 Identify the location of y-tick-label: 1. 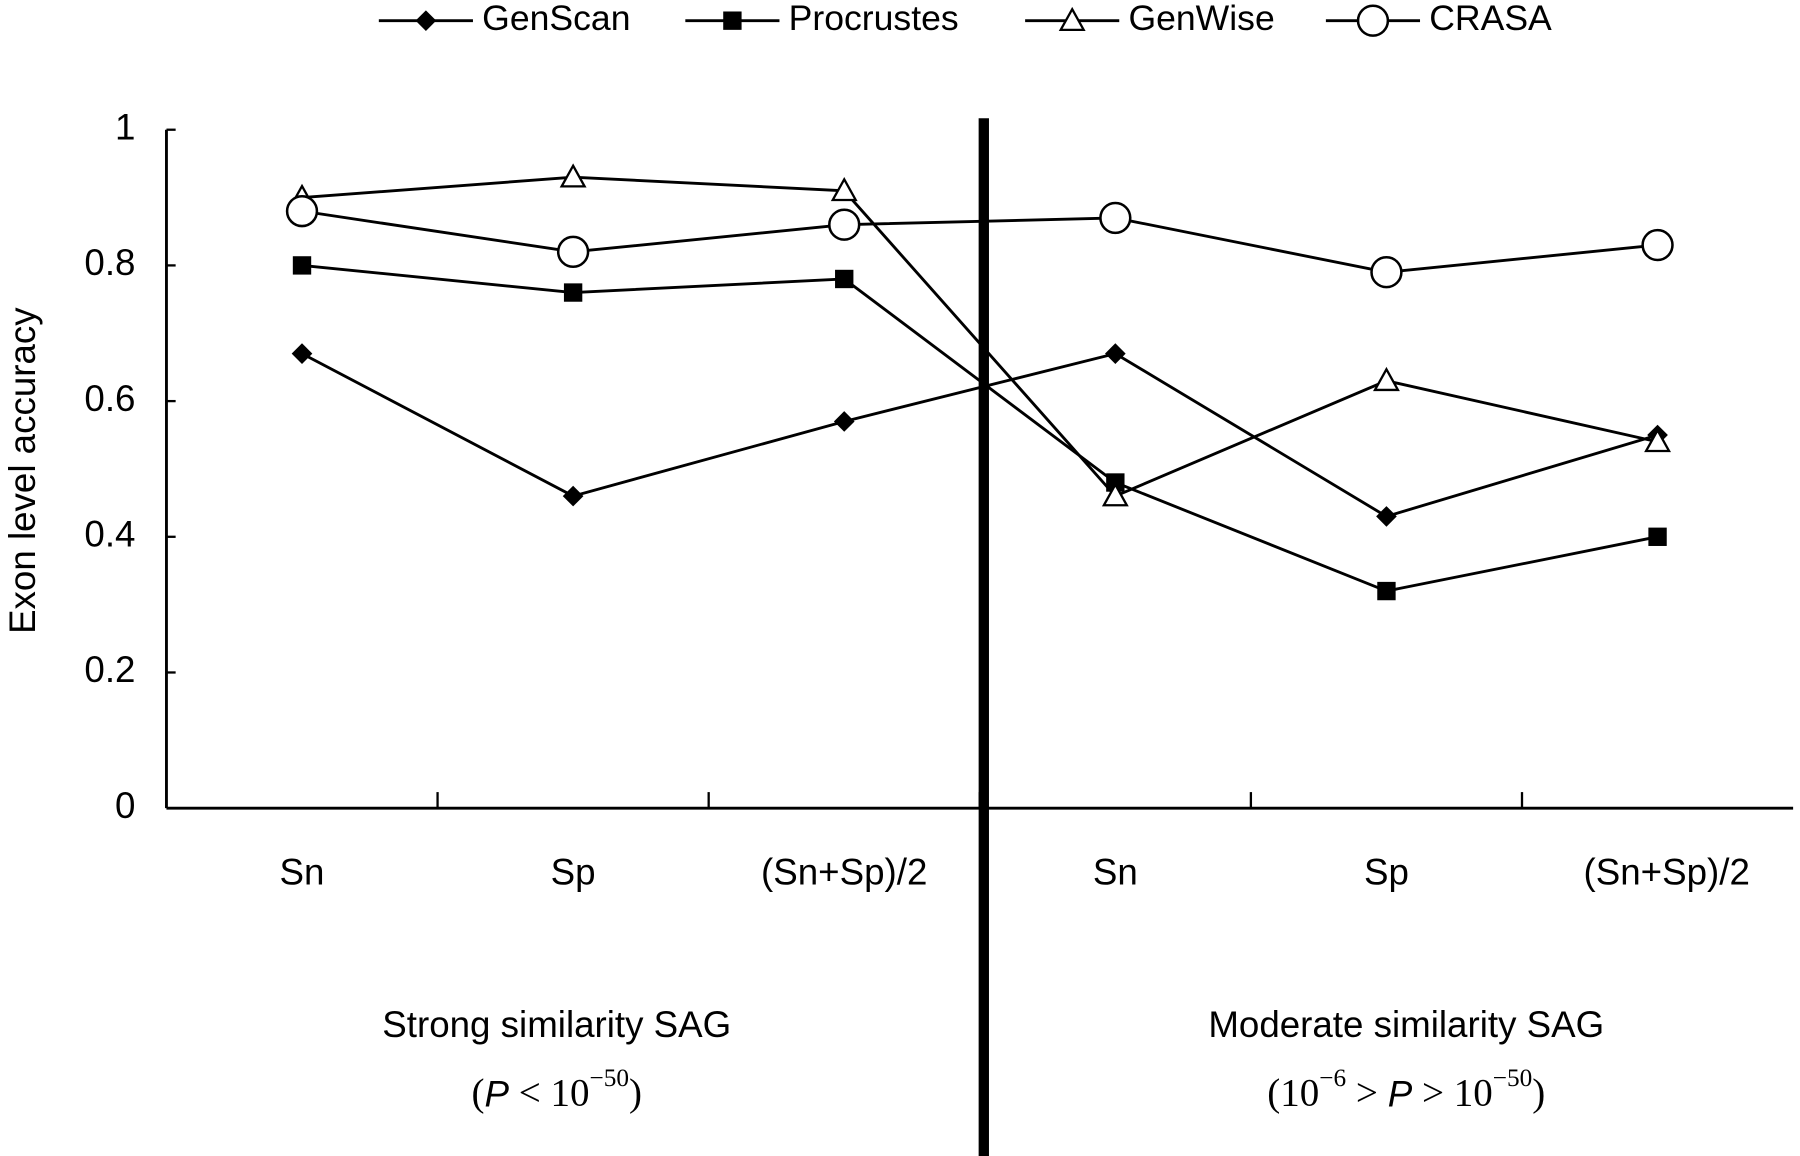
(125, 126).